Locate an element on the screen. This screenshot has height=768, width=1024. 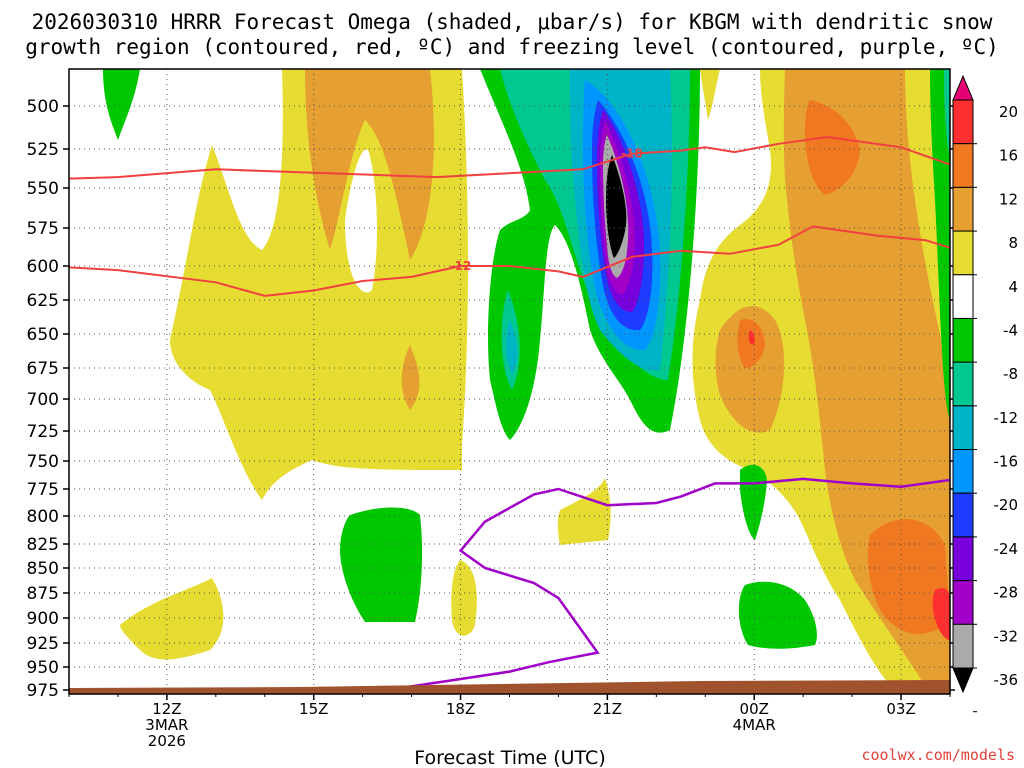
colorbar-label: -12 is located at coordinates (1006, 418).